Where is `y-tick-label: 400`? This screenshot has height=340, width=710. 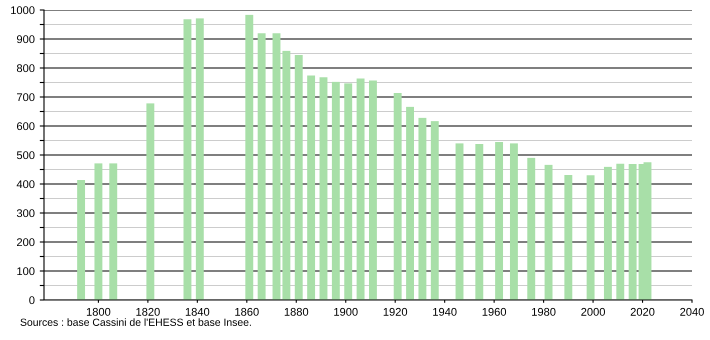 y-tick-label: 400 is located at coordinates (25, 184).